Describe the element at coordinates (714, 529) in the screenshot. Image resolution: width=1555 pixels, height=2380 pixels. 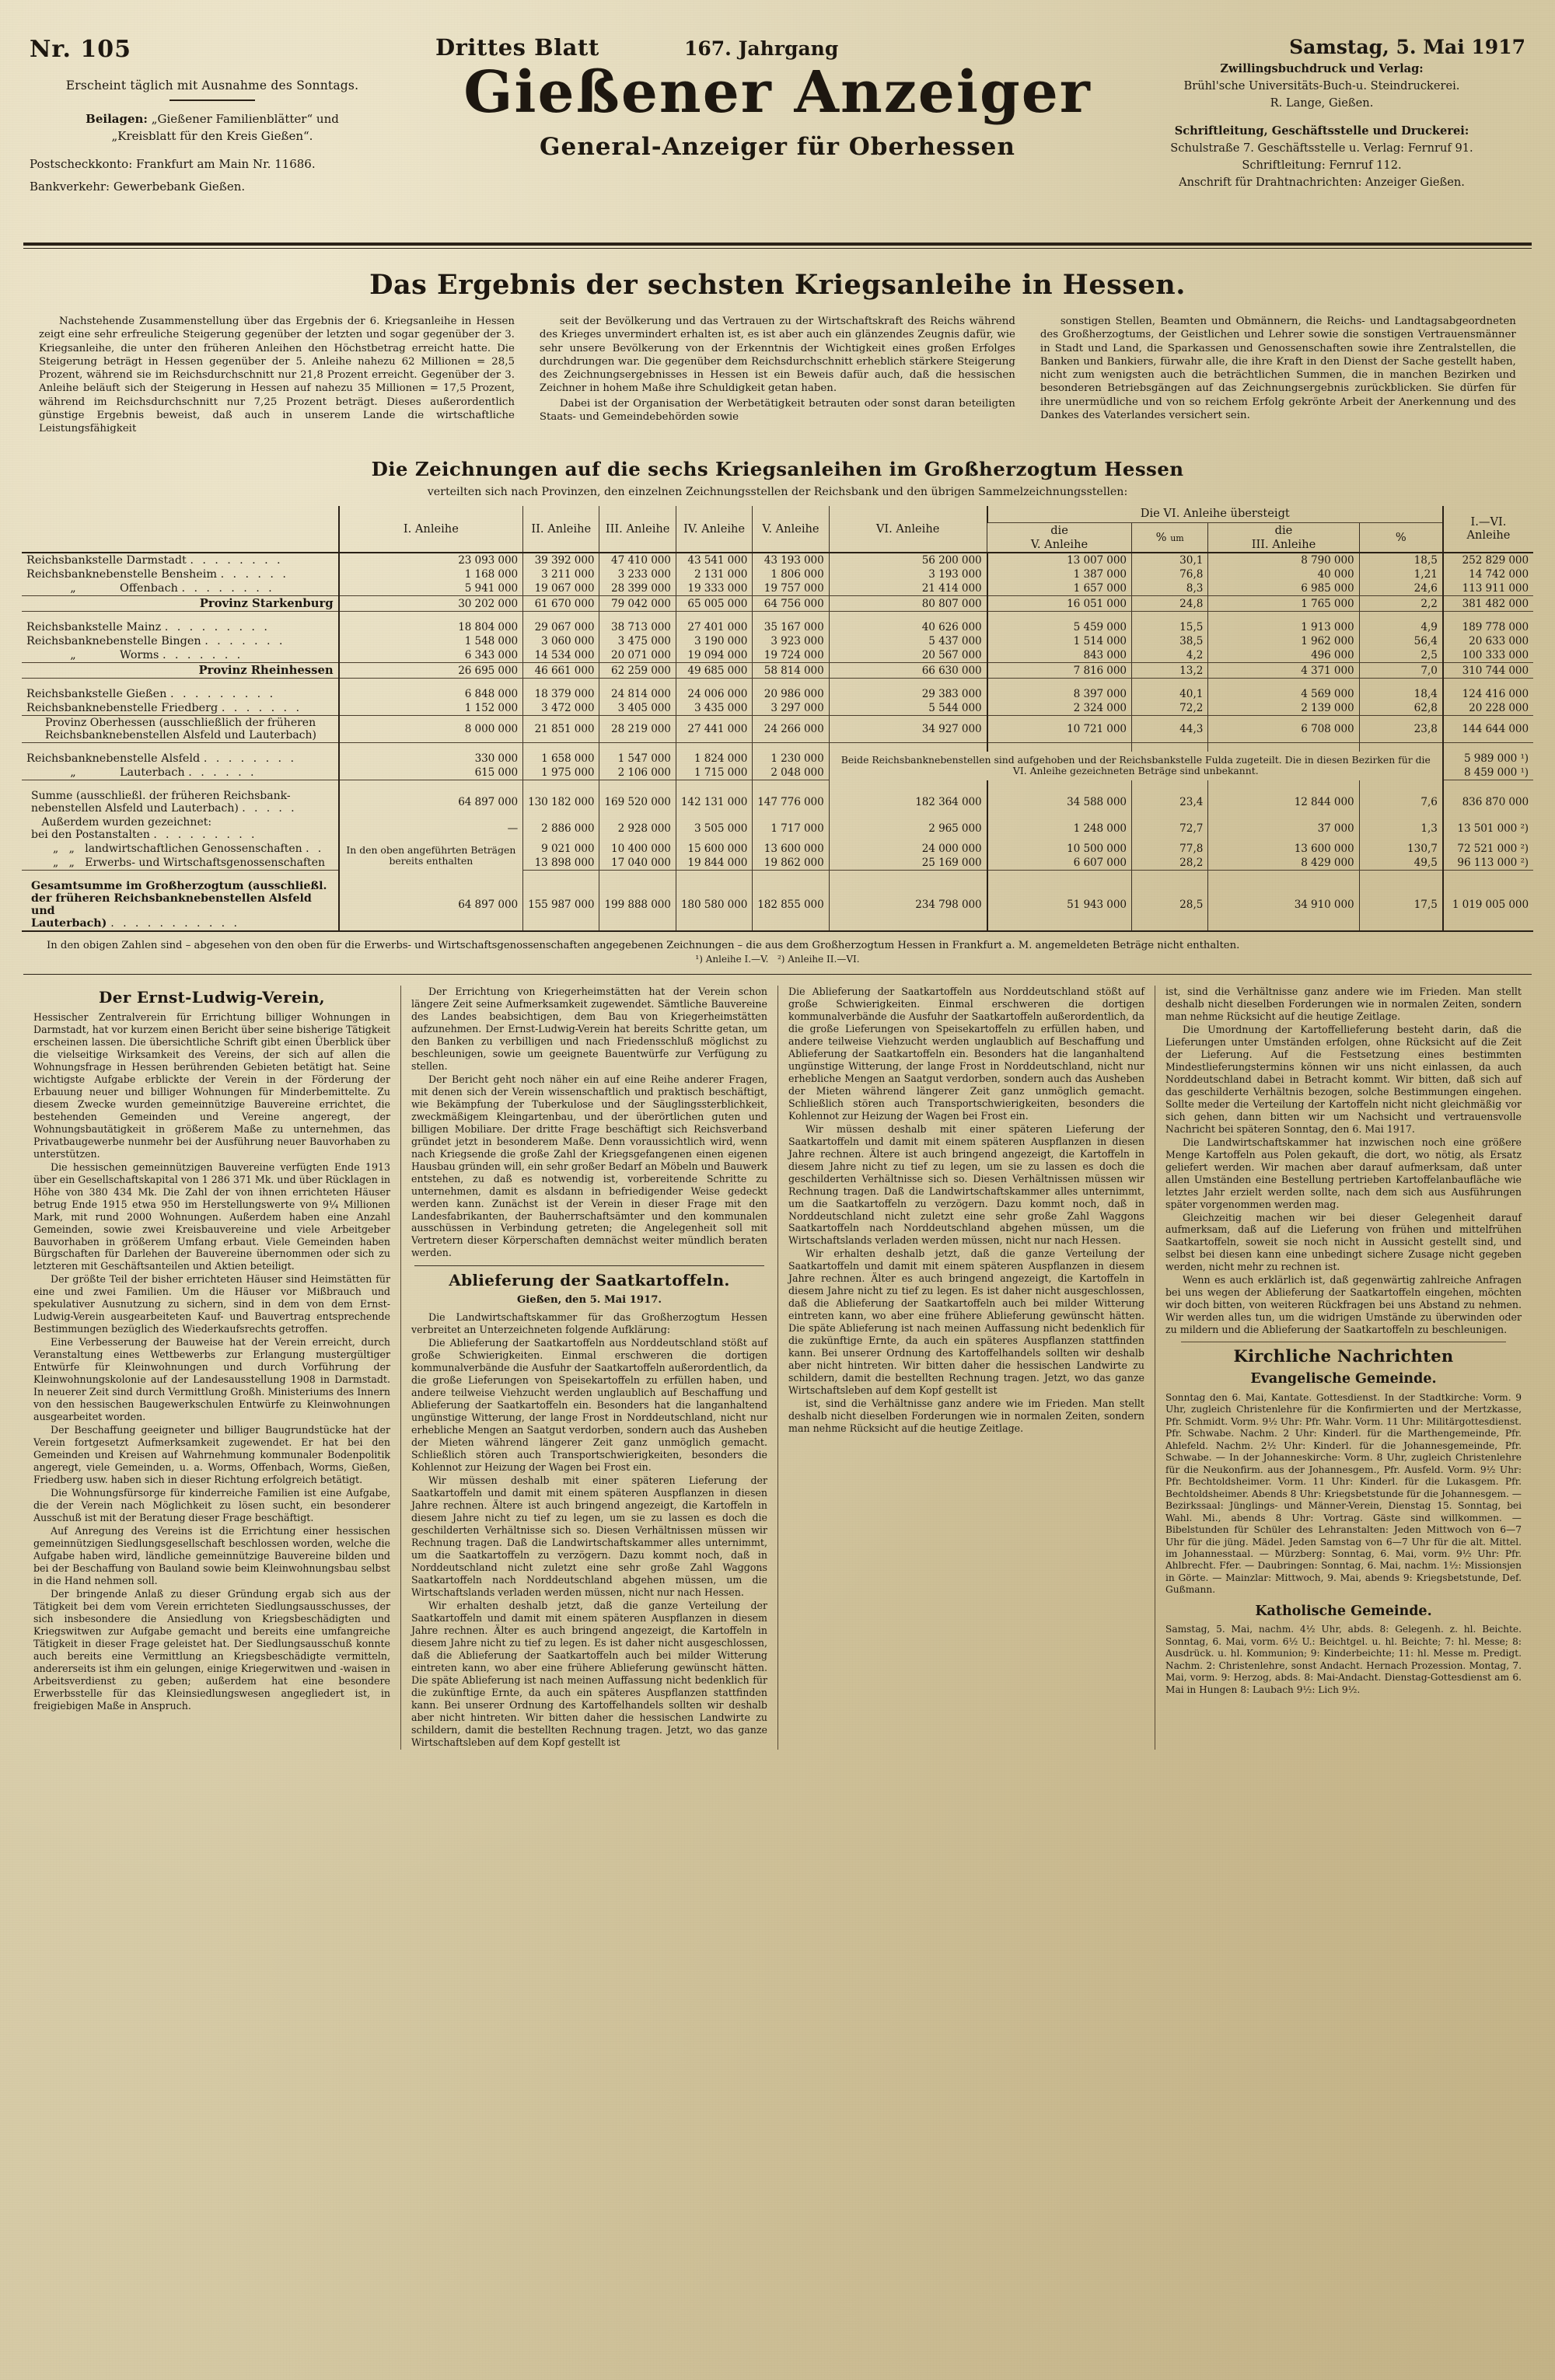
I see `th-anleihe-4: IV. Anleihe` at that location.